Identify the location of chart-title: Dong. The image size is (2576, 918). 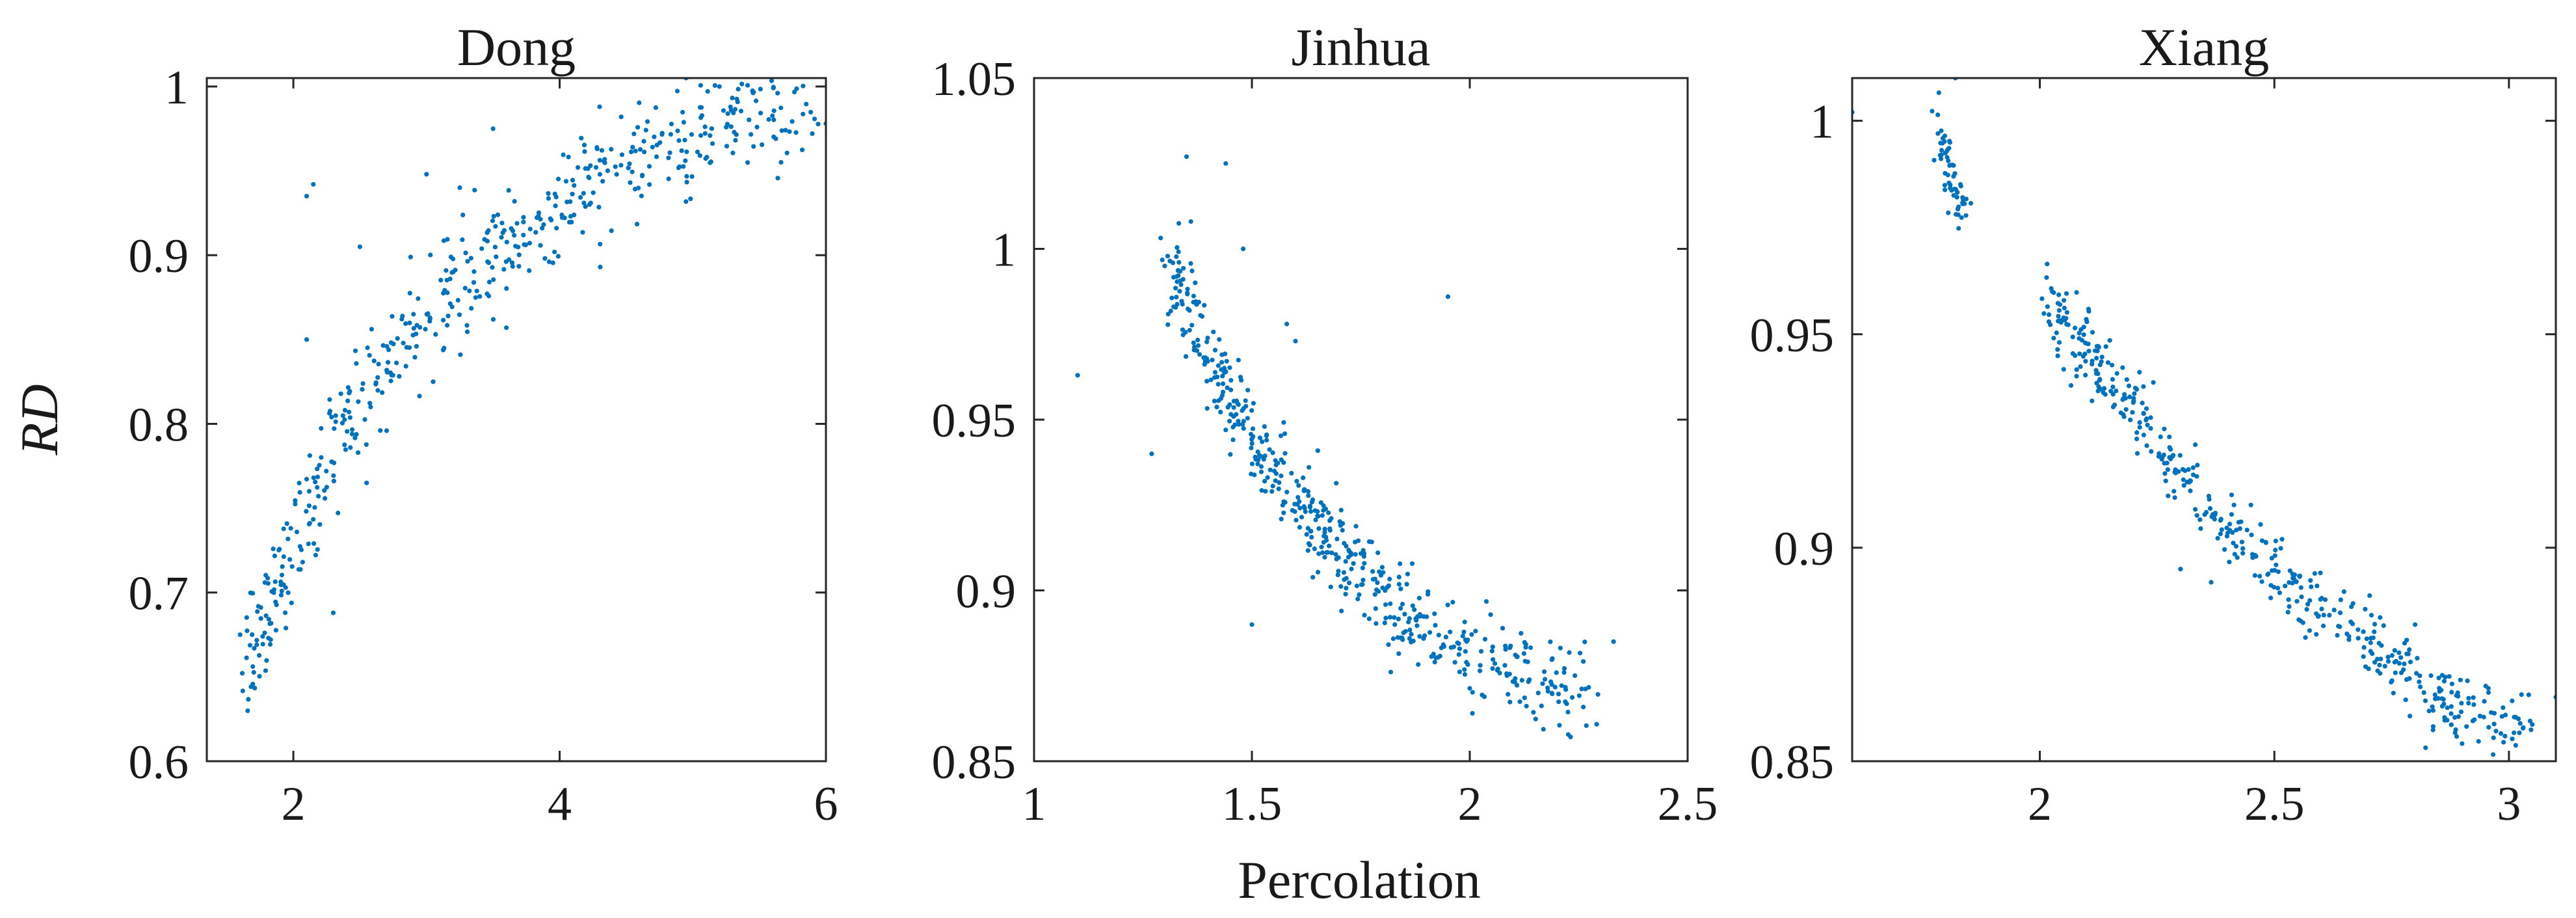
(517, 47).